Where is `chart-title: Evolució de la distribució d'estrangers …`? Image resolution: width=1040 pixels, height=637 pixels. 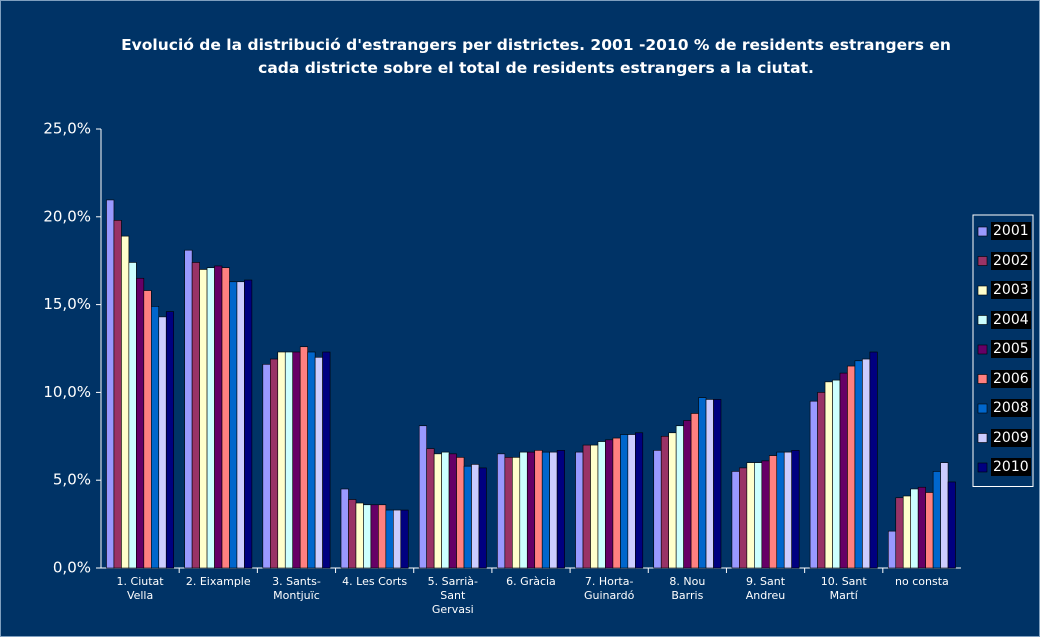 chart-title: Evolució de la distribució d'estrangers … is located at coordinates (536, 56).